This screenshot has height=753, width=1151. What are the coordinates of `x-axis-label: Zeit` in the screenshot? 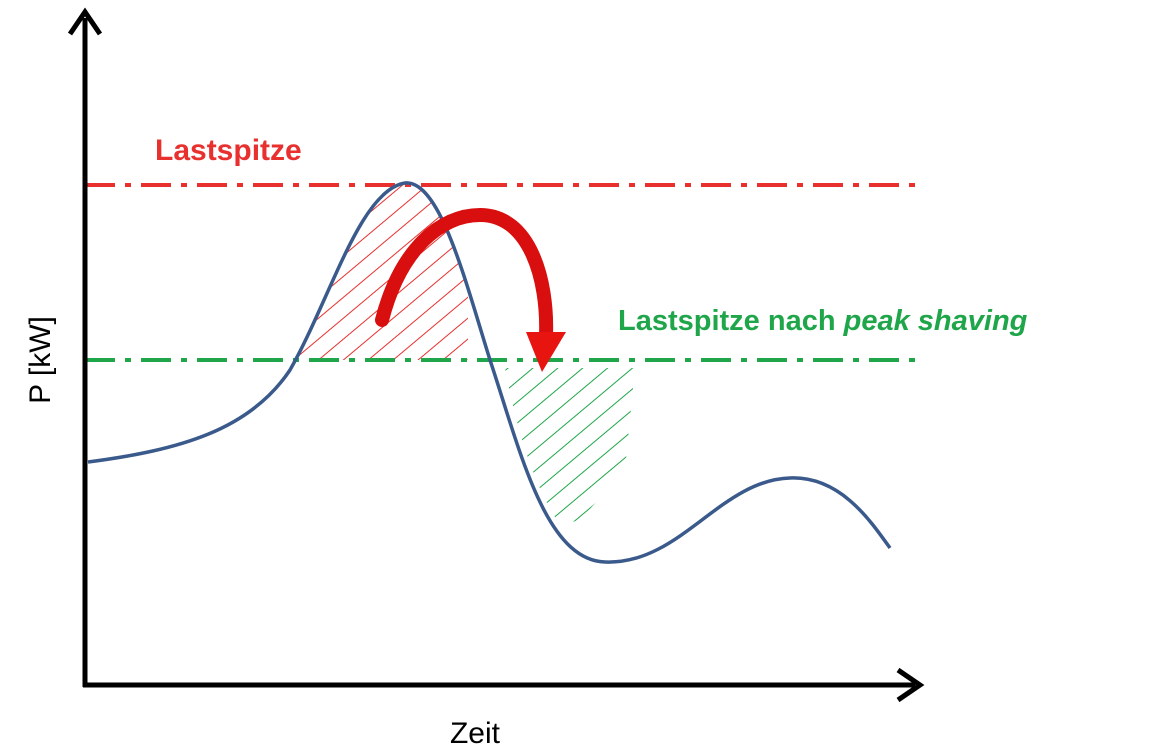 It's located at (475, 733).